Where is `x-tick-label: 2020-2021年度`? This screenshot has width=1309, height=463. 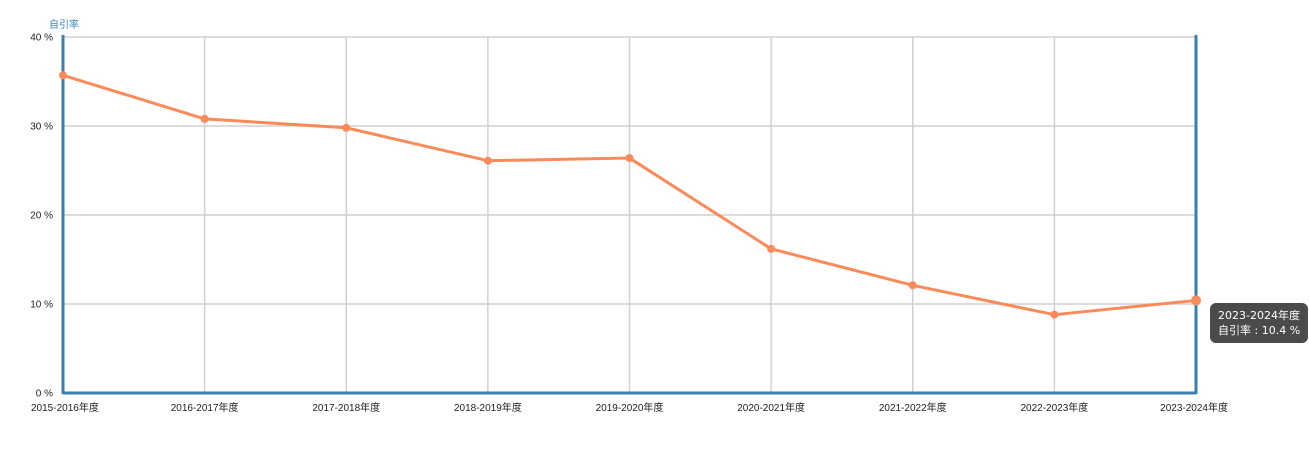 x-tick-label: 2020-2021年度 is located at coordinates (771, 407).